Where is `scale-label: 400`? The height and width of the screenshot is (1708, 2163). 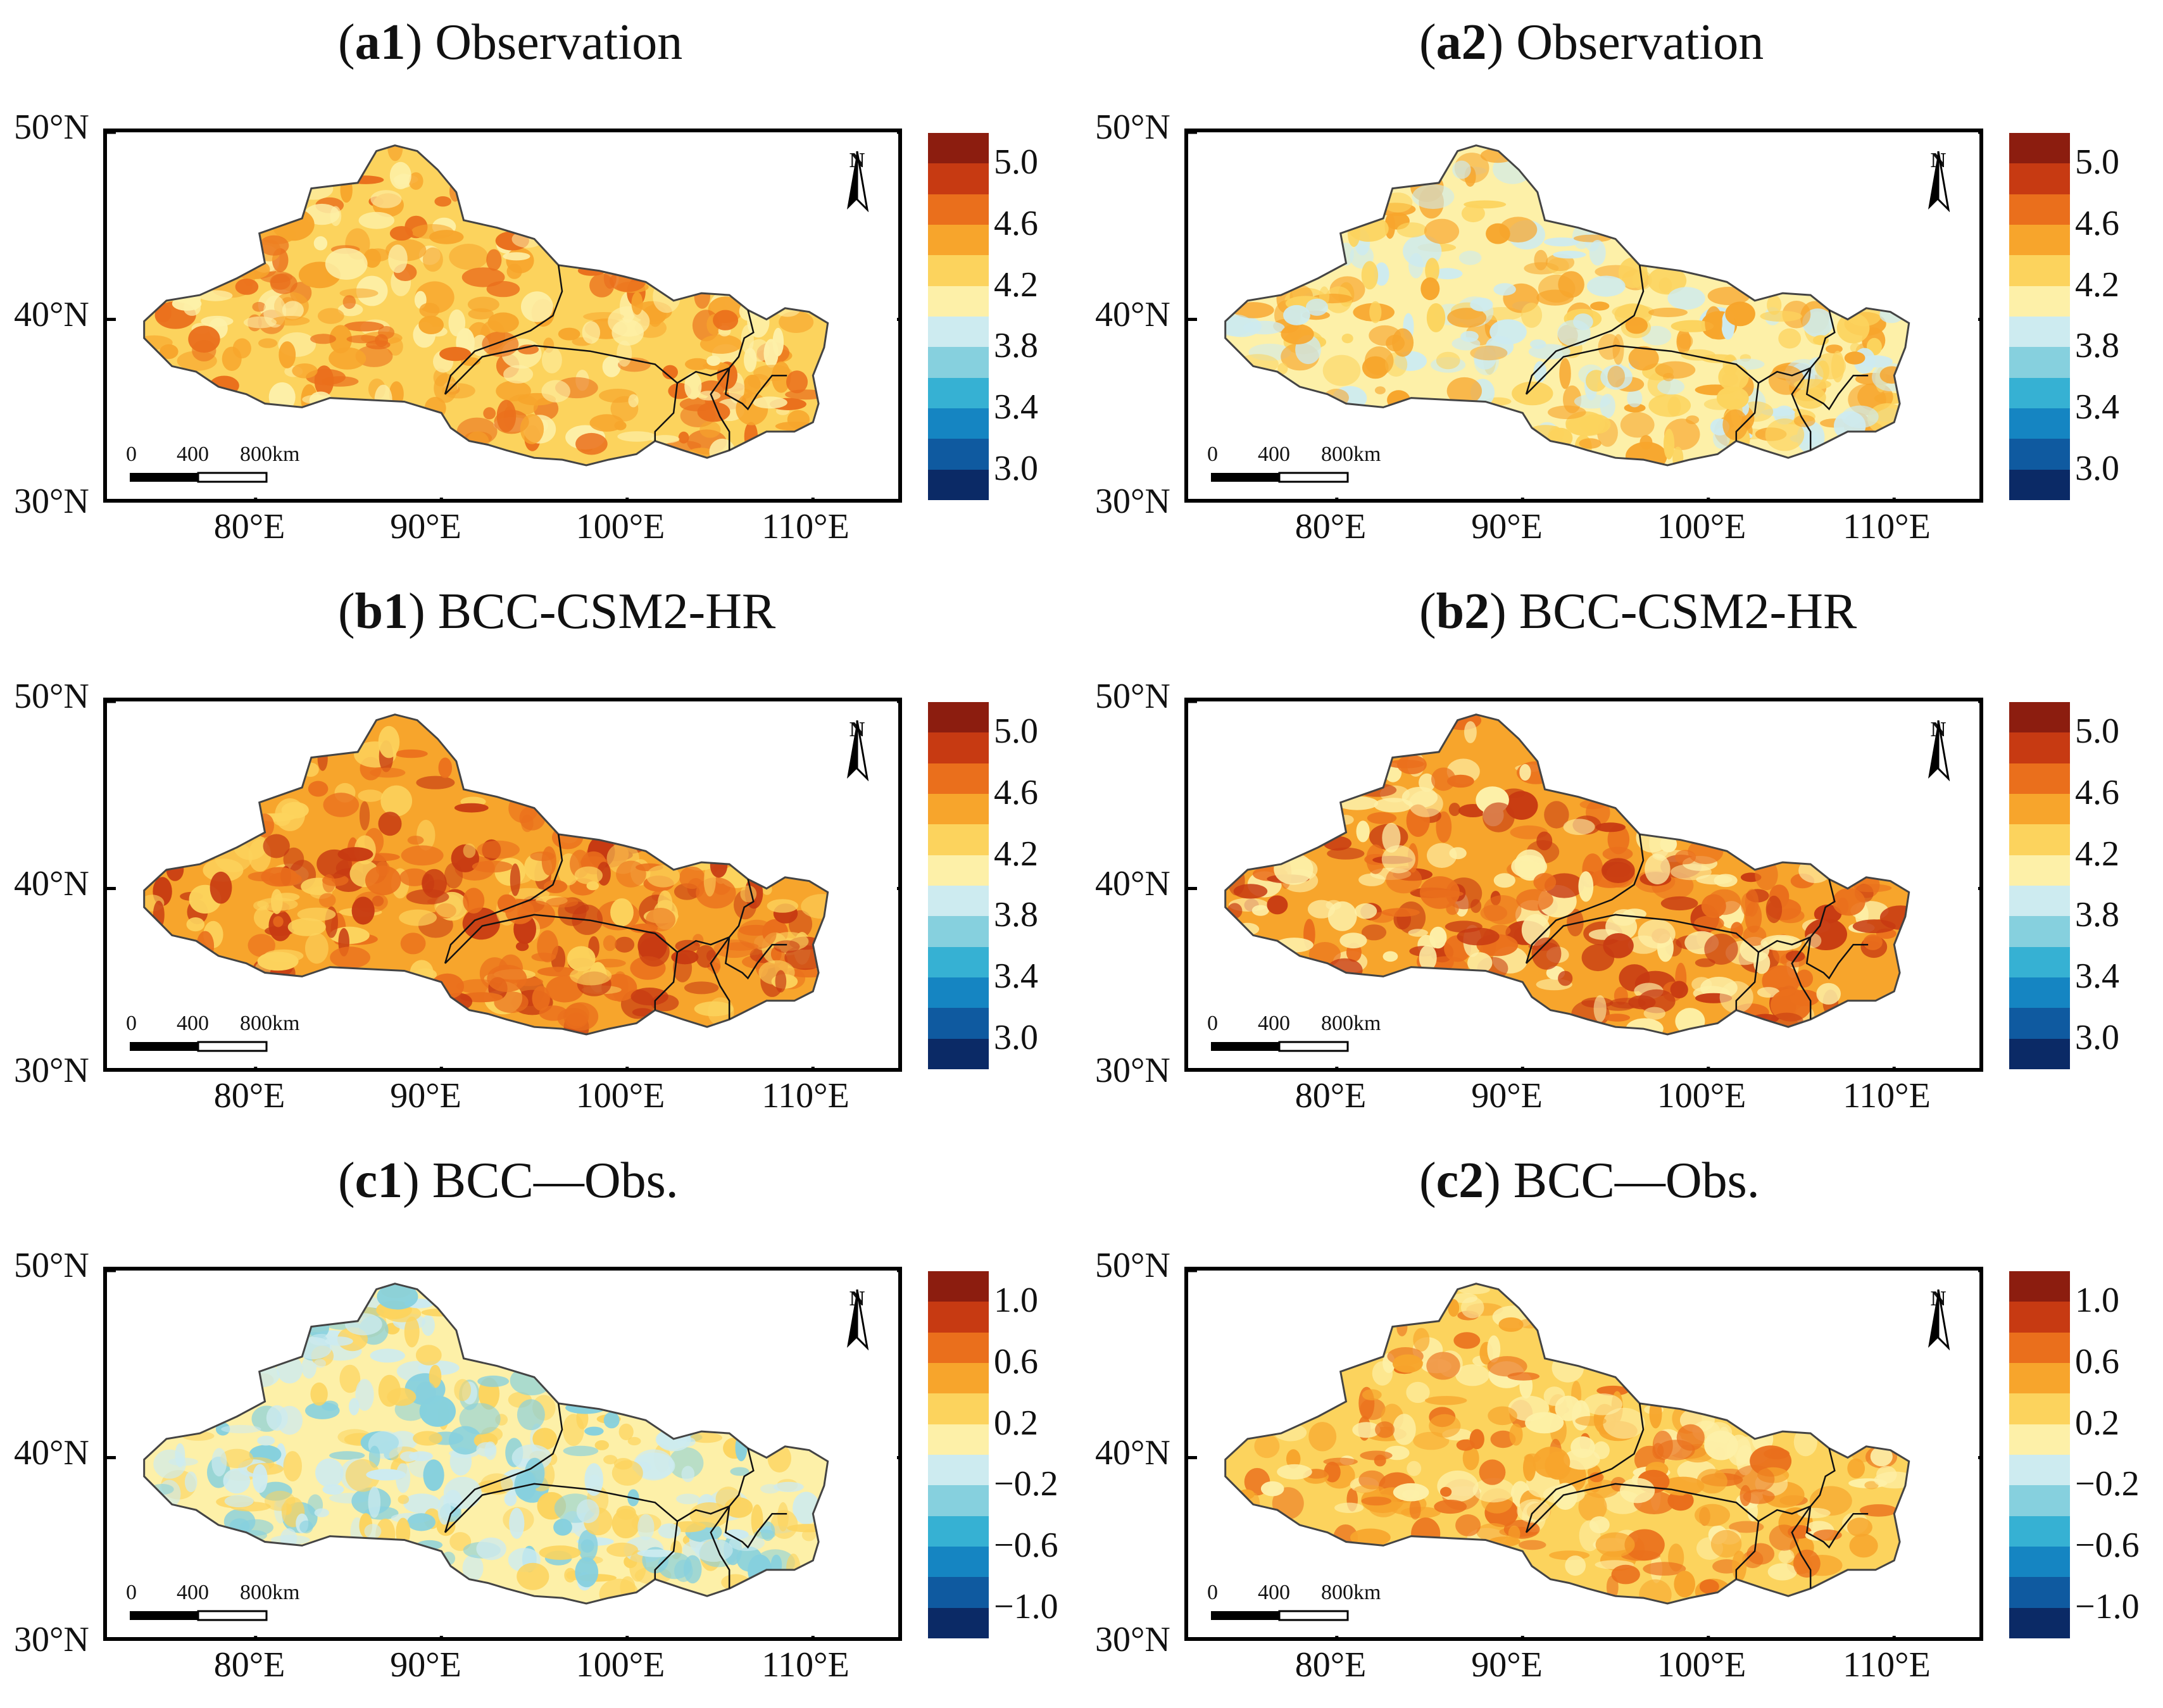
scale-label: 400 is located at coordinates (193, 1024).